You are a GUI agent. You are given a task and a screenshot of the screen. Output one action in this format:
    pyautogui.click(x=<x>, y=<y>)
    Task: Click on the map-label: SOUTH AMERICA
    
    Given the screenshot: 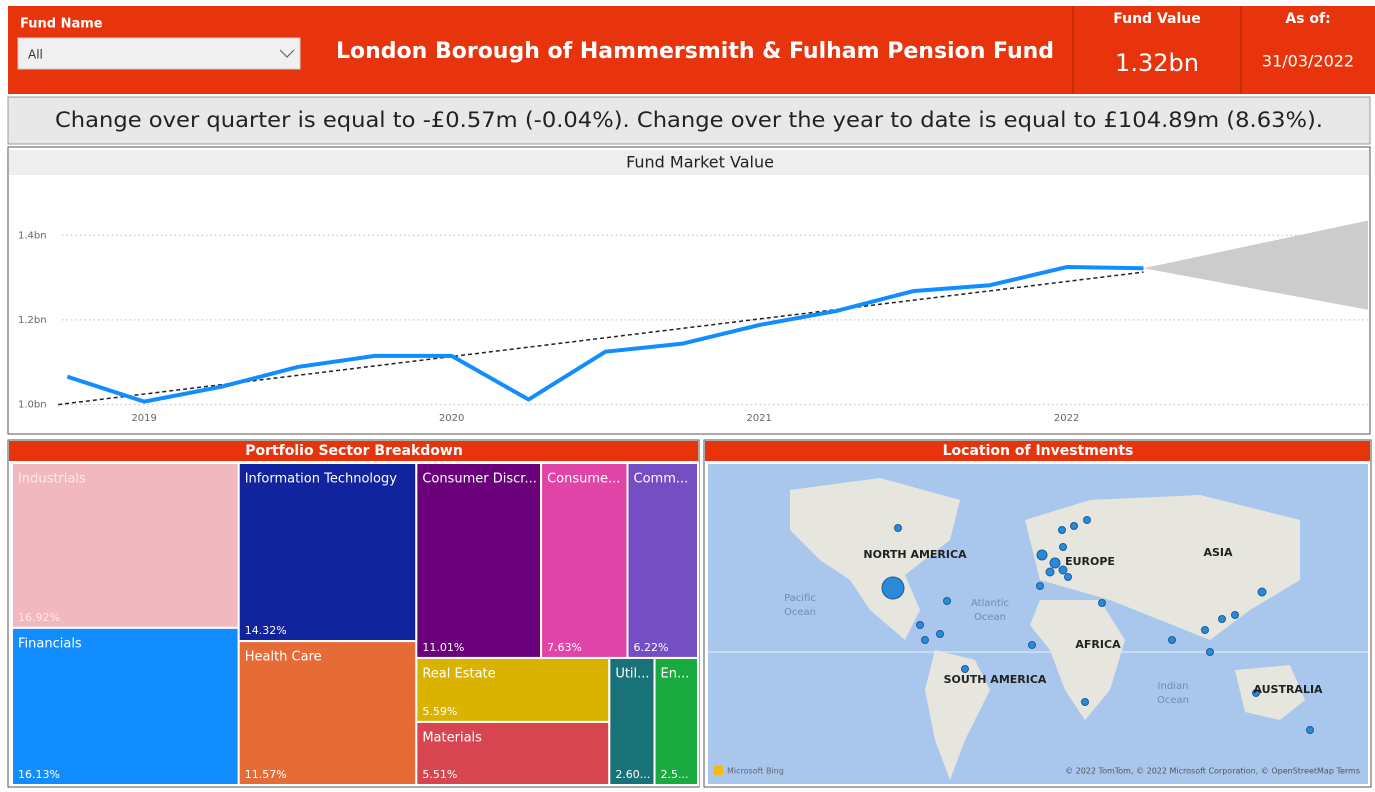 What is the action you would take?
    pyautogui.click(x=995, y=679)
    